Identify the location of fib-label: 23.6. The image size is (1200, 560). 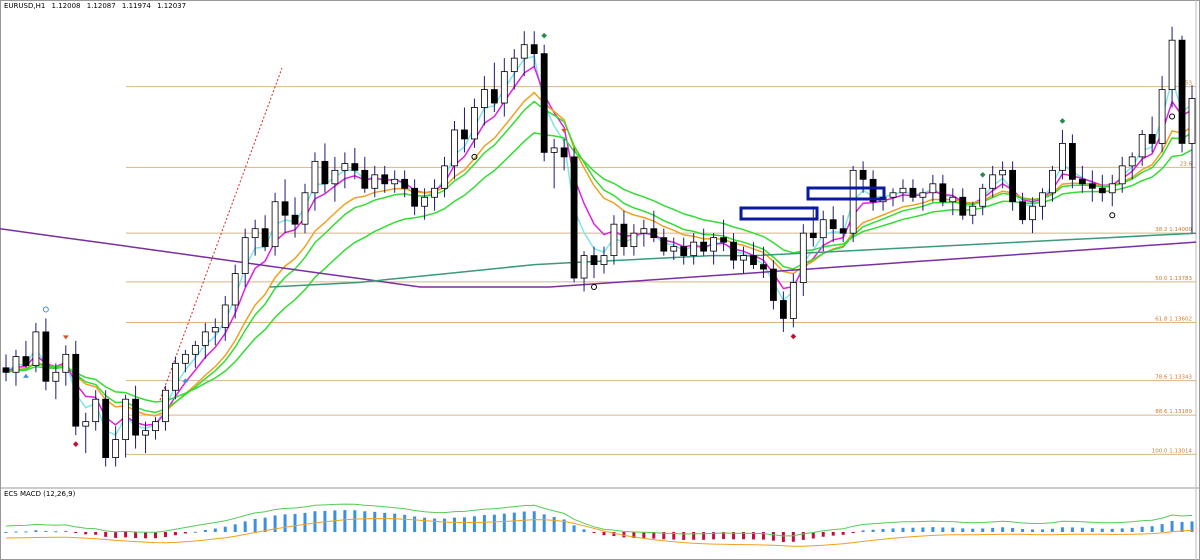
(1186, 164).